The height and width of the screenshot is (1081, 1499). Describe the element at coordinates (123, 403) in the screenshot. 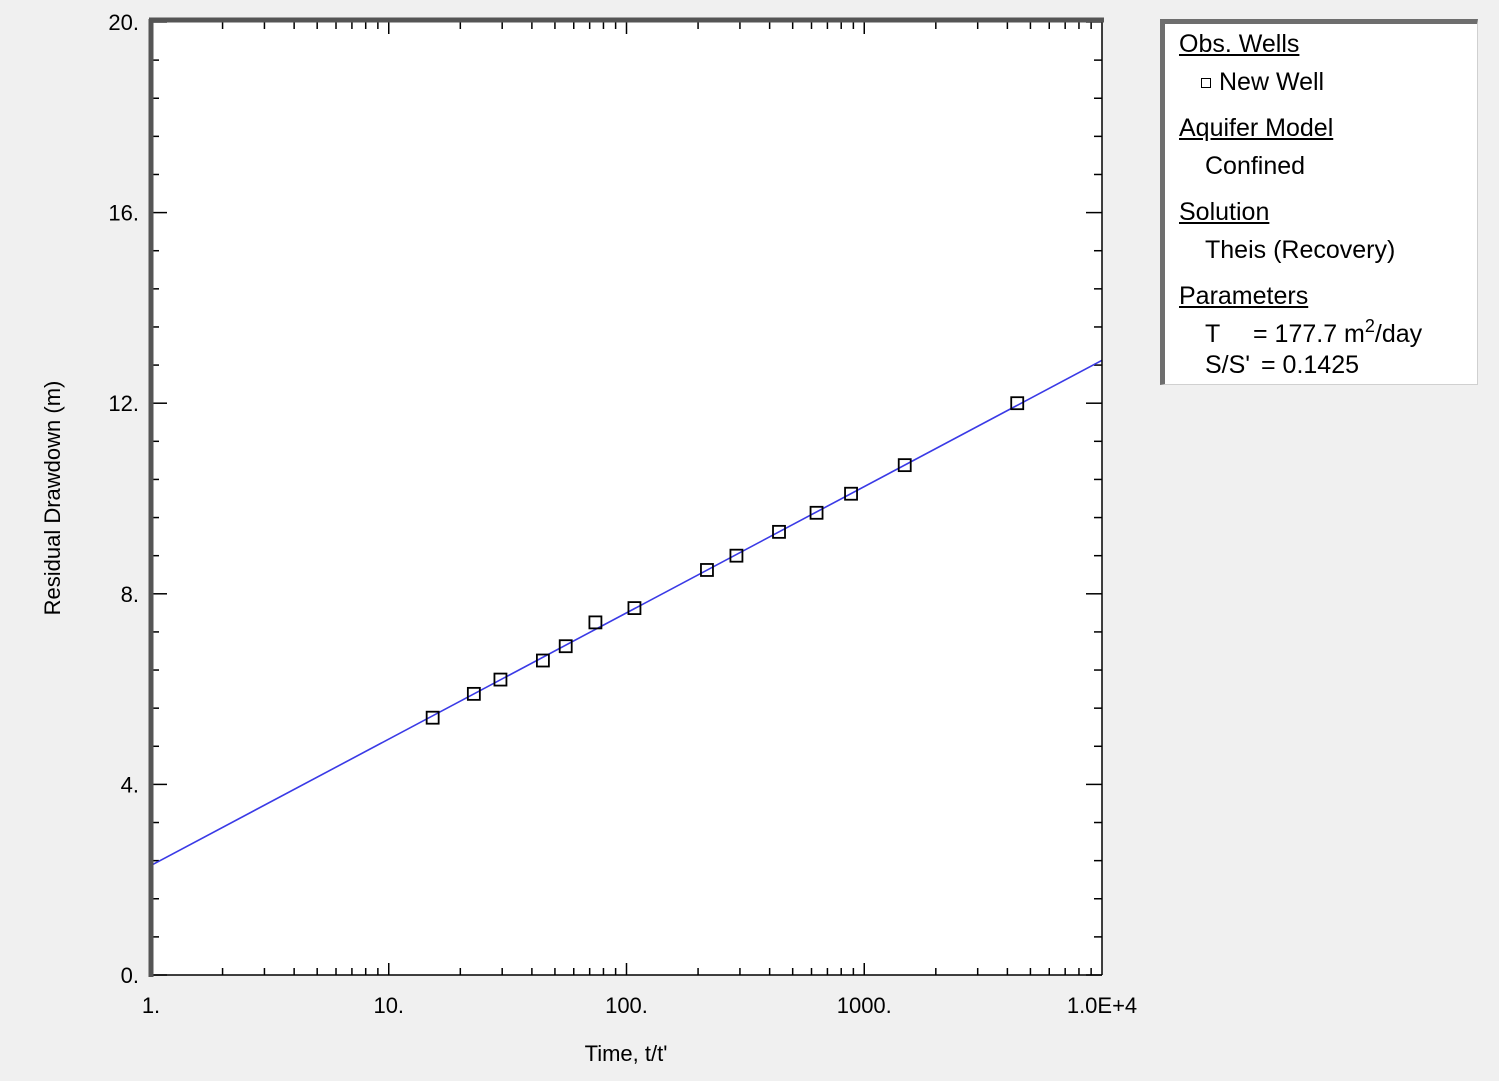

I see `y-tick-label: 12.` at that location.